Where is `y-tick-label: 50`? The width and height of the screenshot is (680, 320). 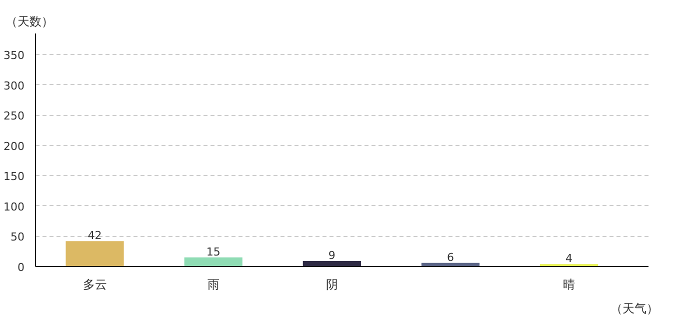
y-tick-label: 50 is located at coordinates (17, 237).